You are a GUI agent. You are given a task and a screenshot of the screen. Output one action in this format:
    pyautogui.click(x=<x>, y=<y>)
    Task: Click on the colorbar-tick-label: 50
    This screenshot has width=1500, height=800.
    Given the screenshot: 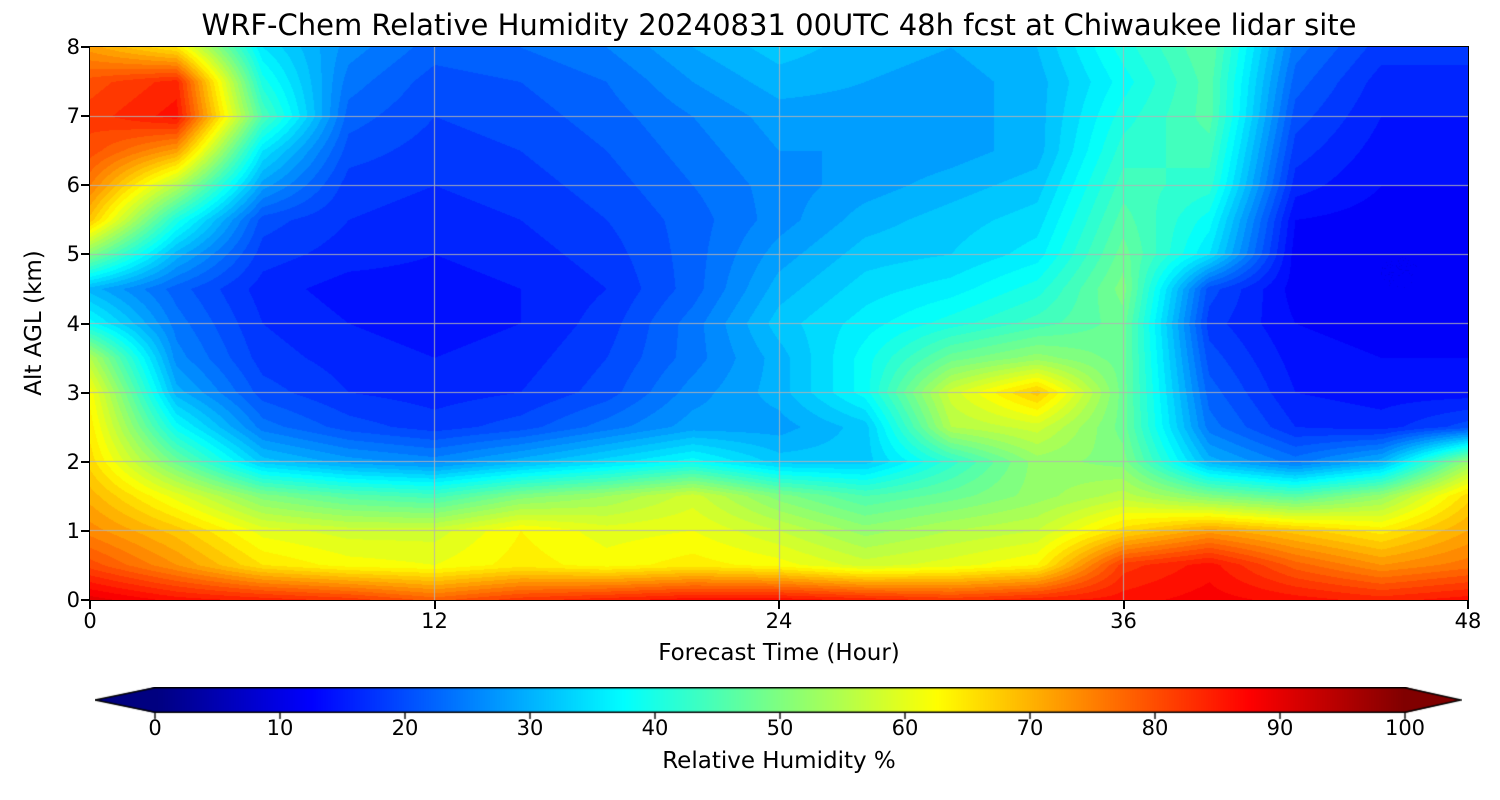 What is the action you would take?
    pyautogui.click(x=780, y=728)
    